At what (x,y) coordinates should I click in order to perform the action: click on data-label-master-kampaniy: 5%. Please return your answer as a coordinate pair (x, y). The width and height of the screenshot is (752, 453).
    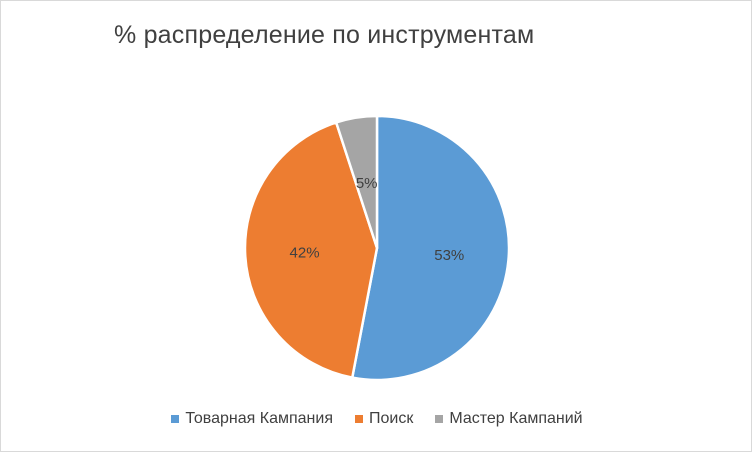
    Looking at the image, I should click on (367, 183).